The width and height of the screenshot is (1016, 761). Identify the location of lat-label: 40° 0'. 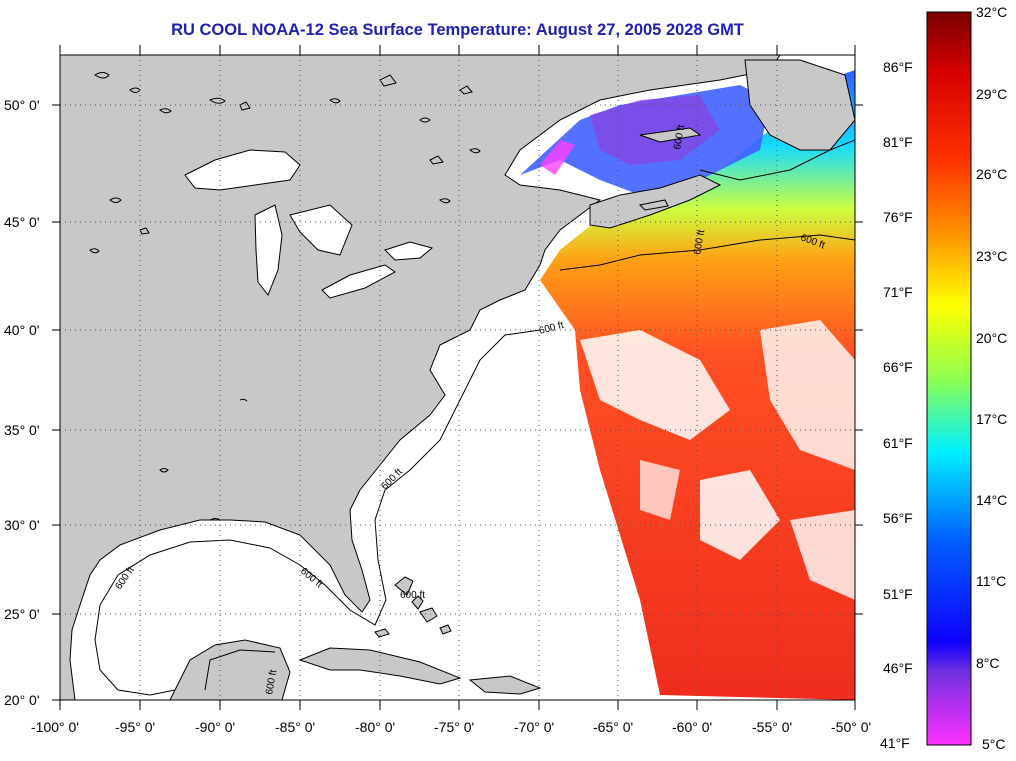
(22, 330).